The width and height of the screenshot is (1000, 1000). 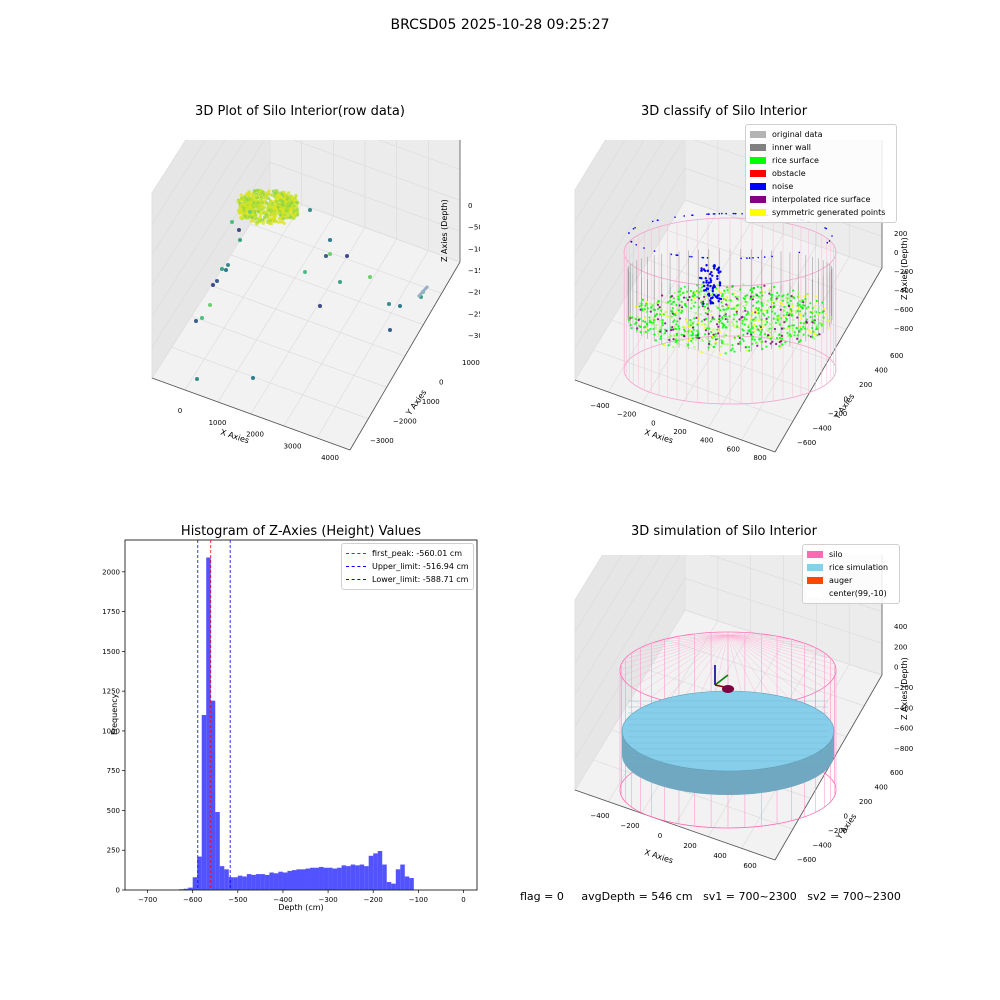 What do you see at coordinates (724, 111) in the screenshot?
I see `panel2-title: 3D classify of Silo Interior` at bounding box center [724, 111].